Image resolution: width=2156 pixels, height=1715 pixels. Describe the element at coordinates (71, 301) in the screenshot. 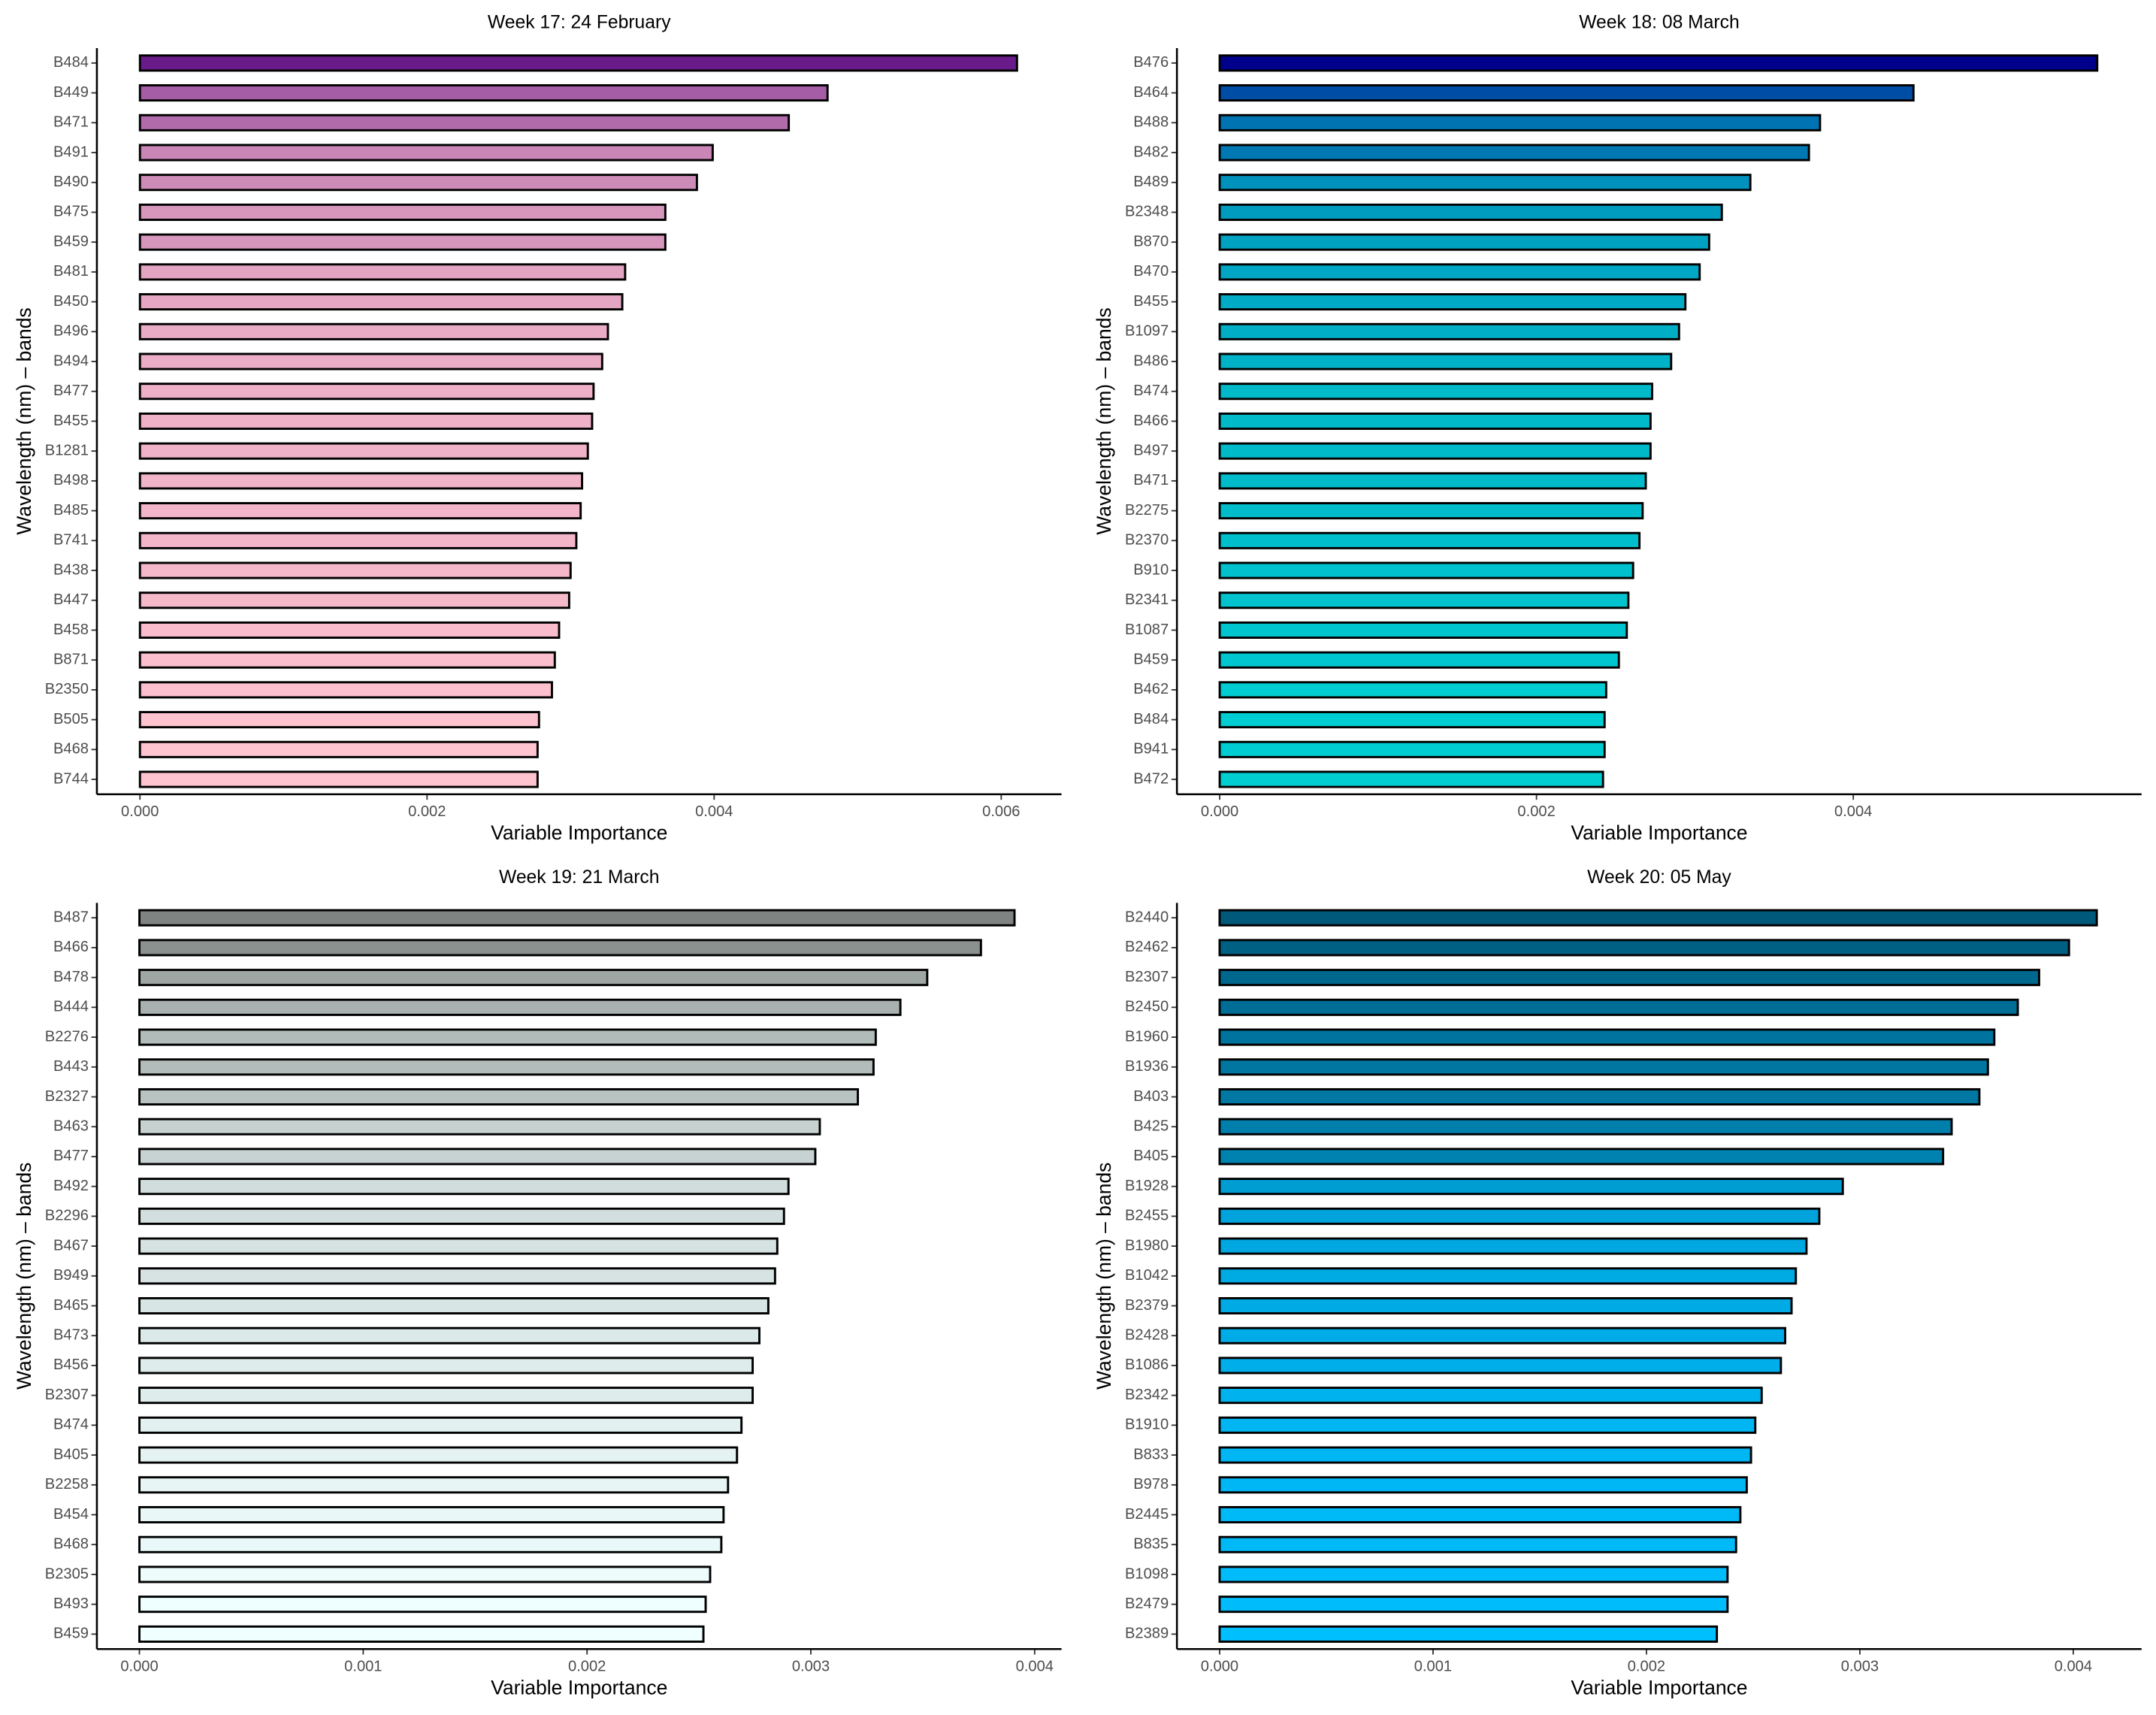

I see `y-tick-label: B450` at that location.